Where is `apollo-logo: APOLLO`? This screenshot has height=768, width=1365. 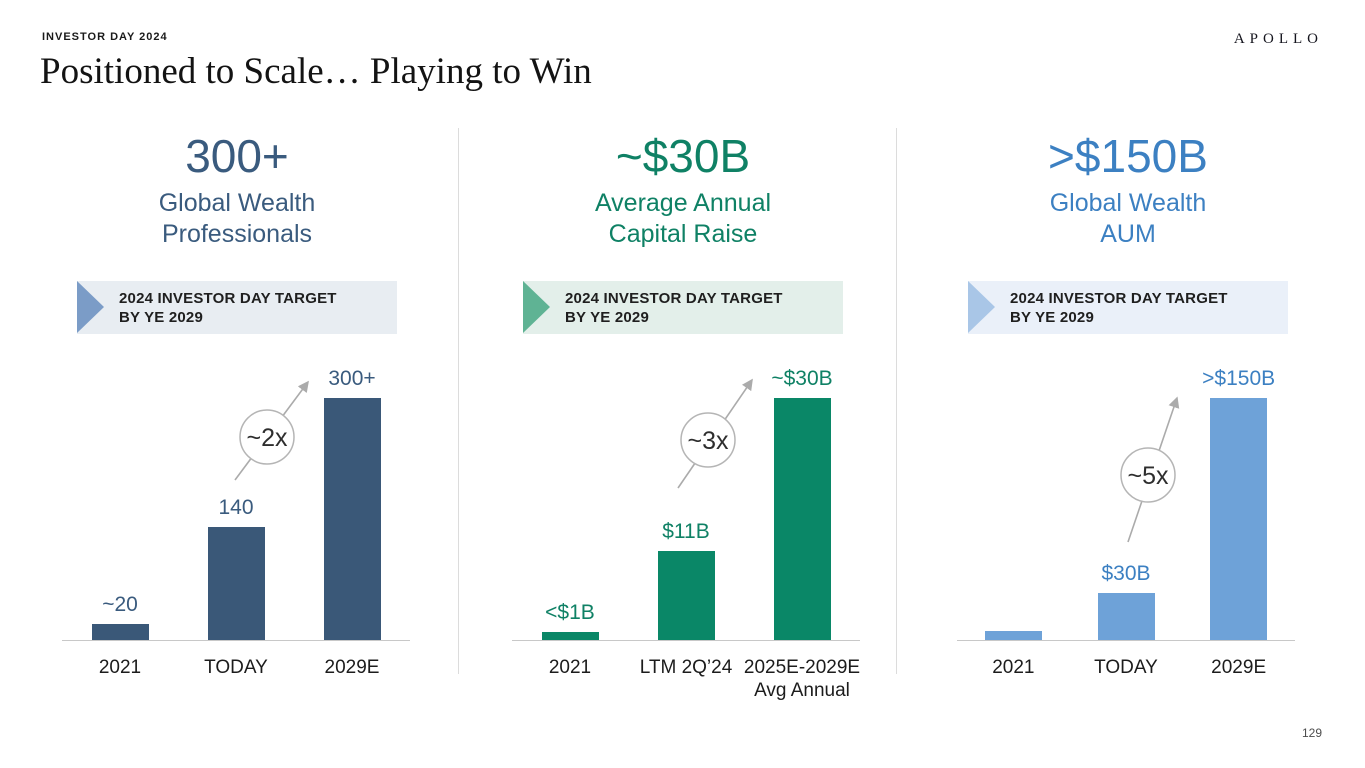 apollo-logo: APOLLO is located at coordinates (1278, 39).